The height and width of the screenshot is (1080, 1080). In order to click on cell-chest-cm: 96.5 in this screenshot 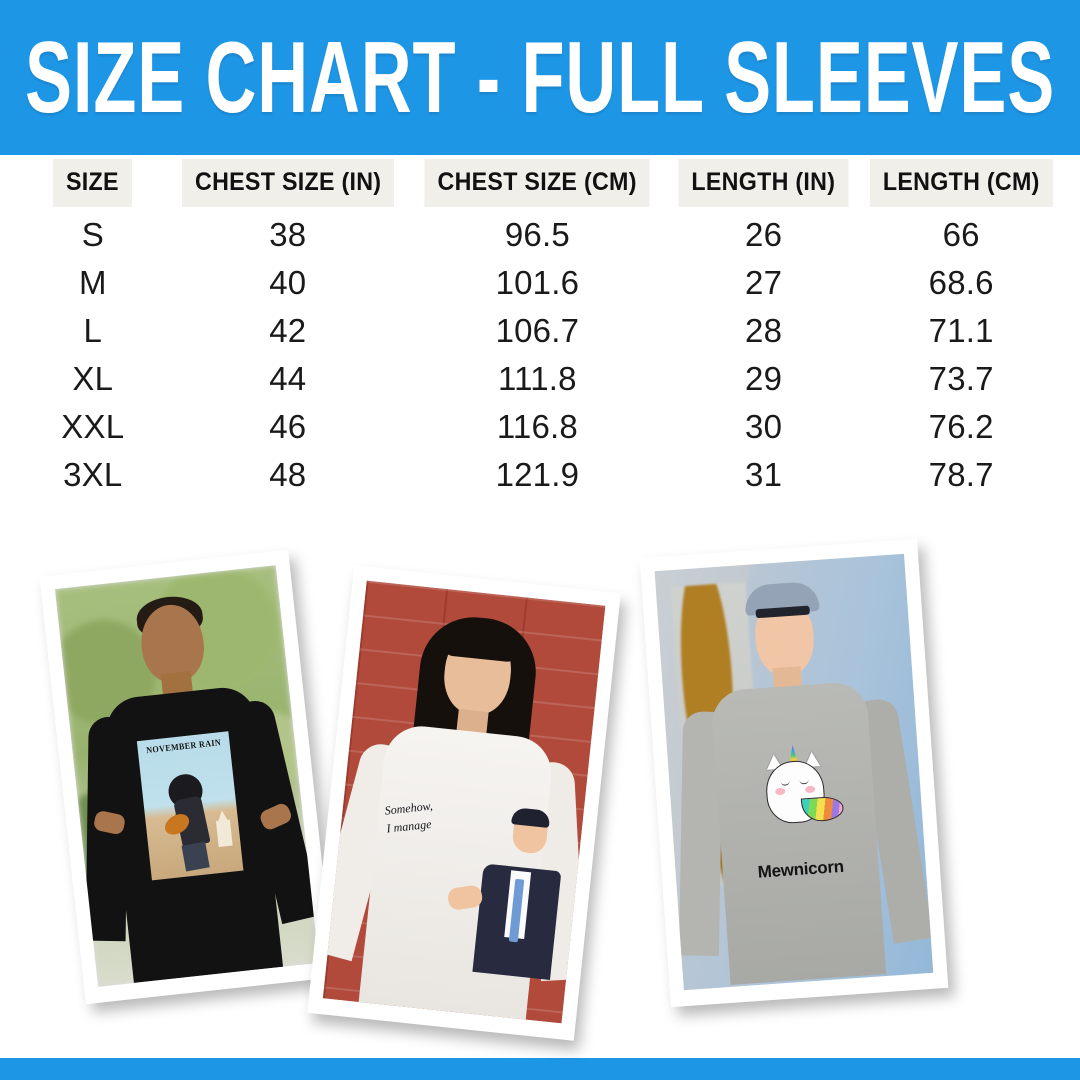, I will do `click(537, 234)`.